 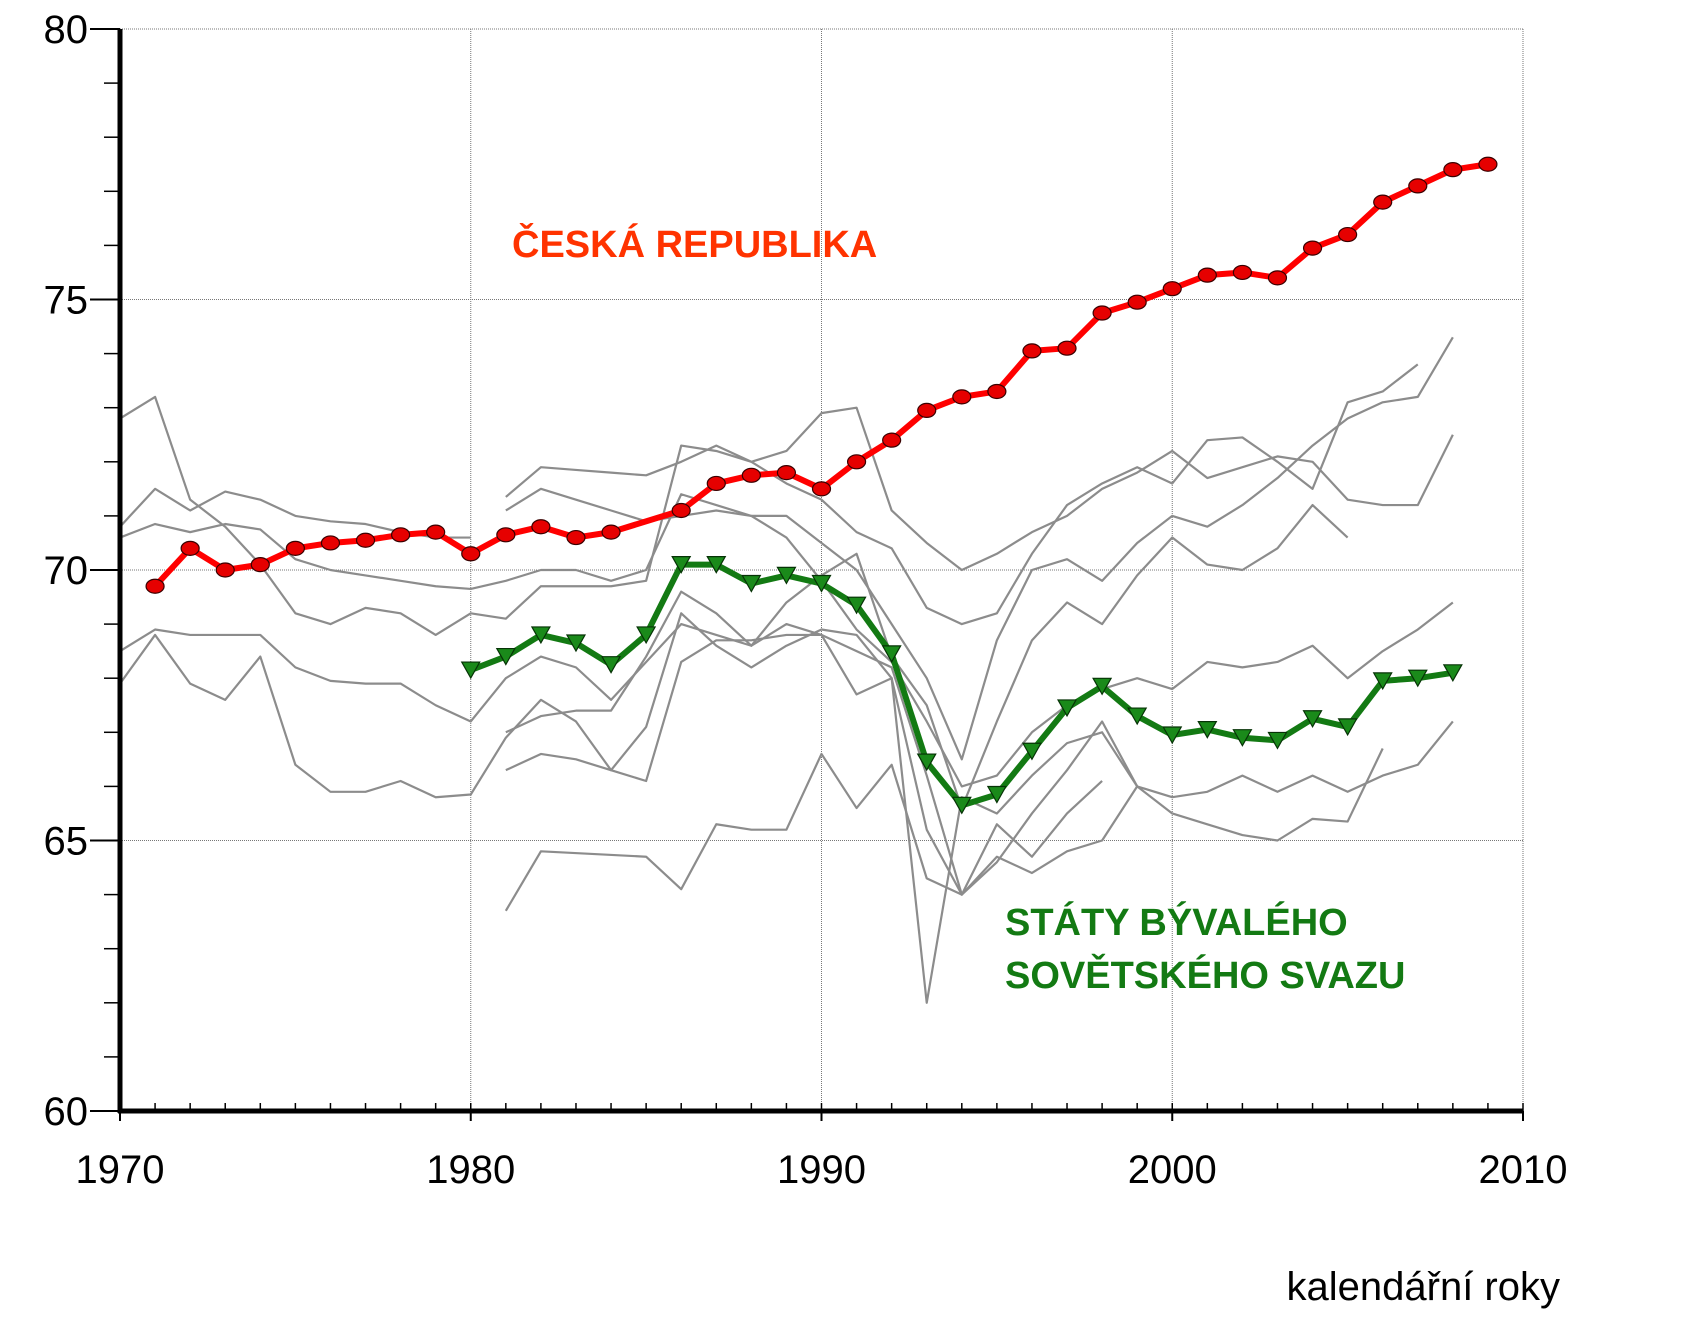 I want to click on x-tick-label: 1970, so click(x=120, y=1170).